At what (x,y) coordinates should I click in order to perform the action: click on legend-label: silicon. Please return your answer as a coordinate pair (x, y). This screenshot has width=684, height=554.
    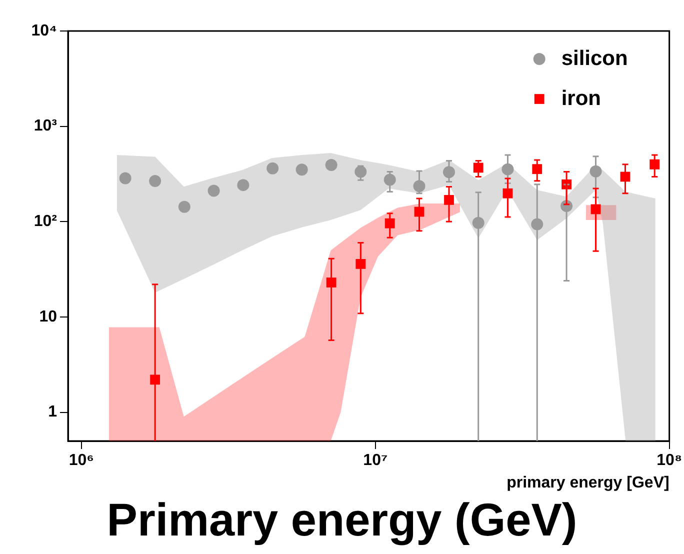
    Looking at the image, I should click on (594, 58).